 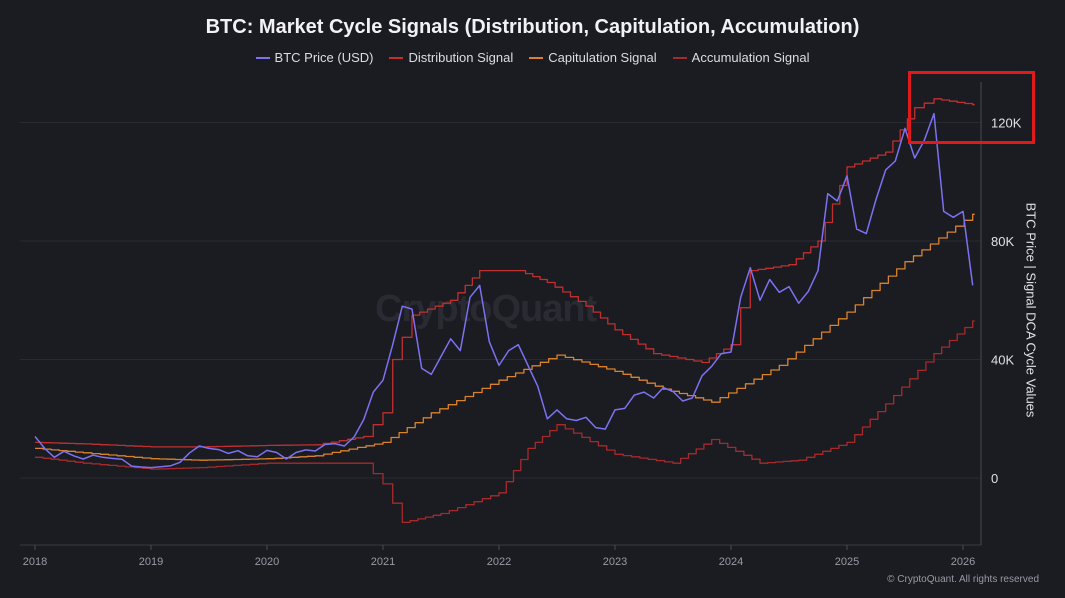 I want to click on legend-label: BTC Price (USD), so click(x=324, y=57).